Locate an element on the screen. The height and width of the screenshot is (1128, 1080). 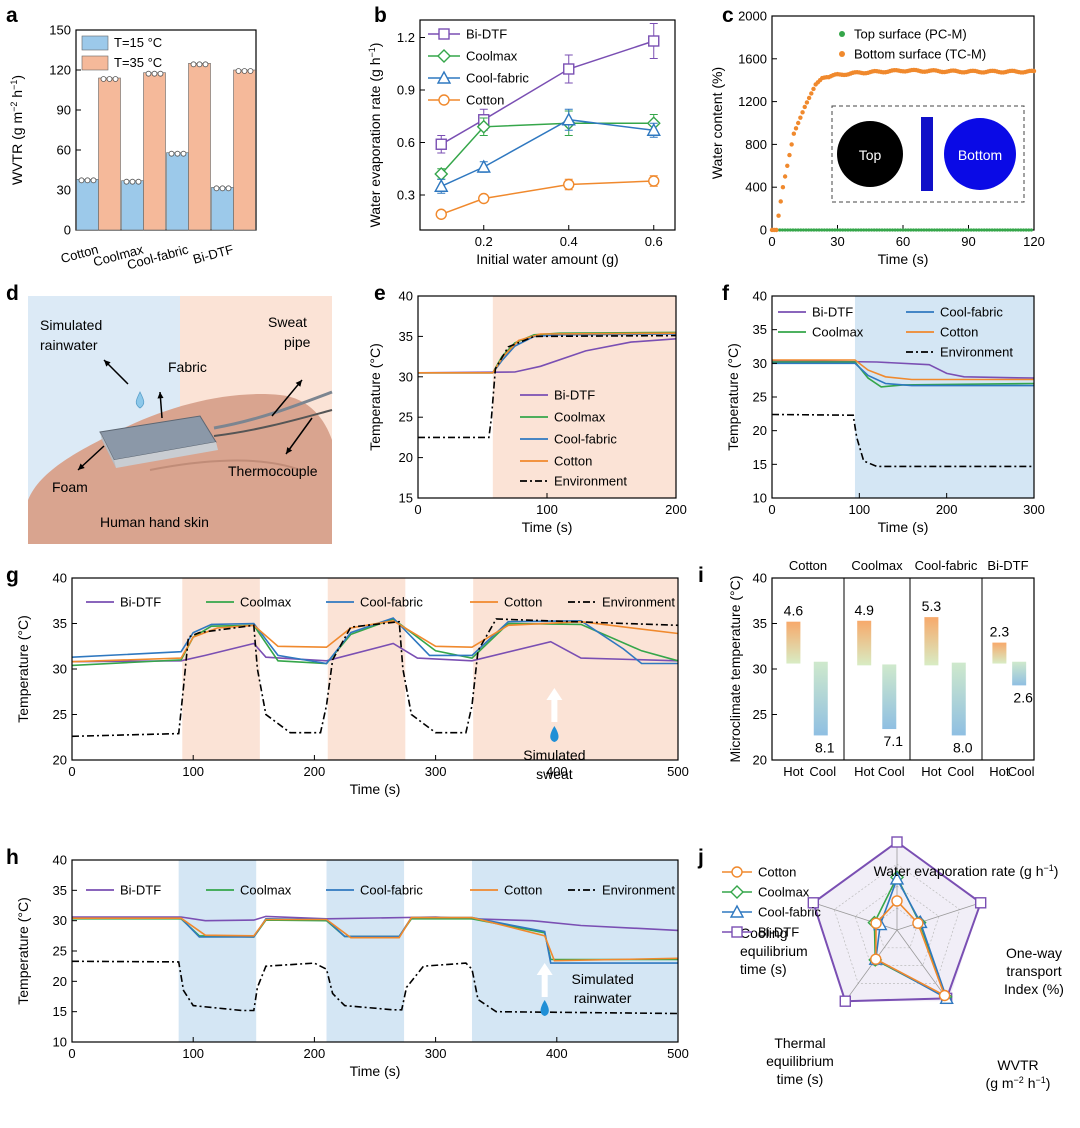
illustration-label: rainwater is located at coordinates (69, 345).